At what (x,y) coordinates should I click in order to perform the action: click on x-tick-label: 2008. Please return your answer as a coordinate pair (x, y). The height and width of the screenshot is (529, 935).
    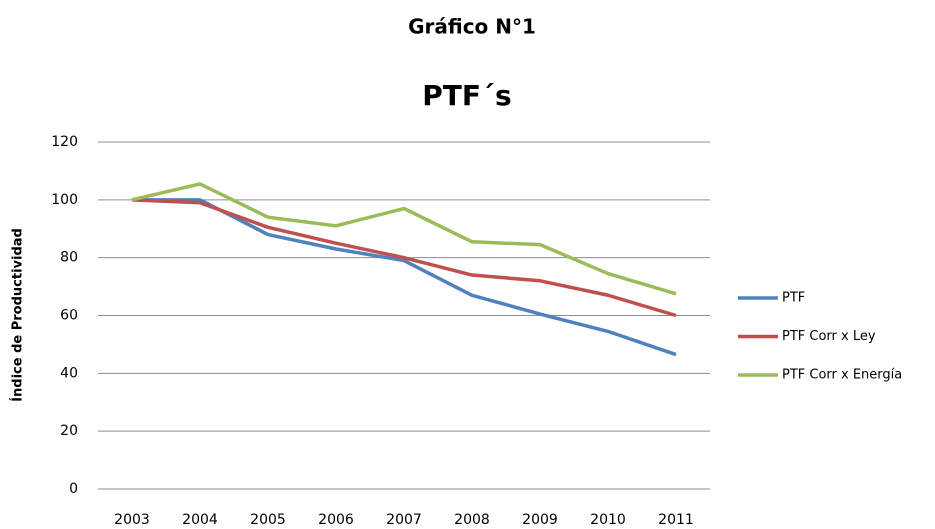
    Looking at the image, I should click on (472, 520).